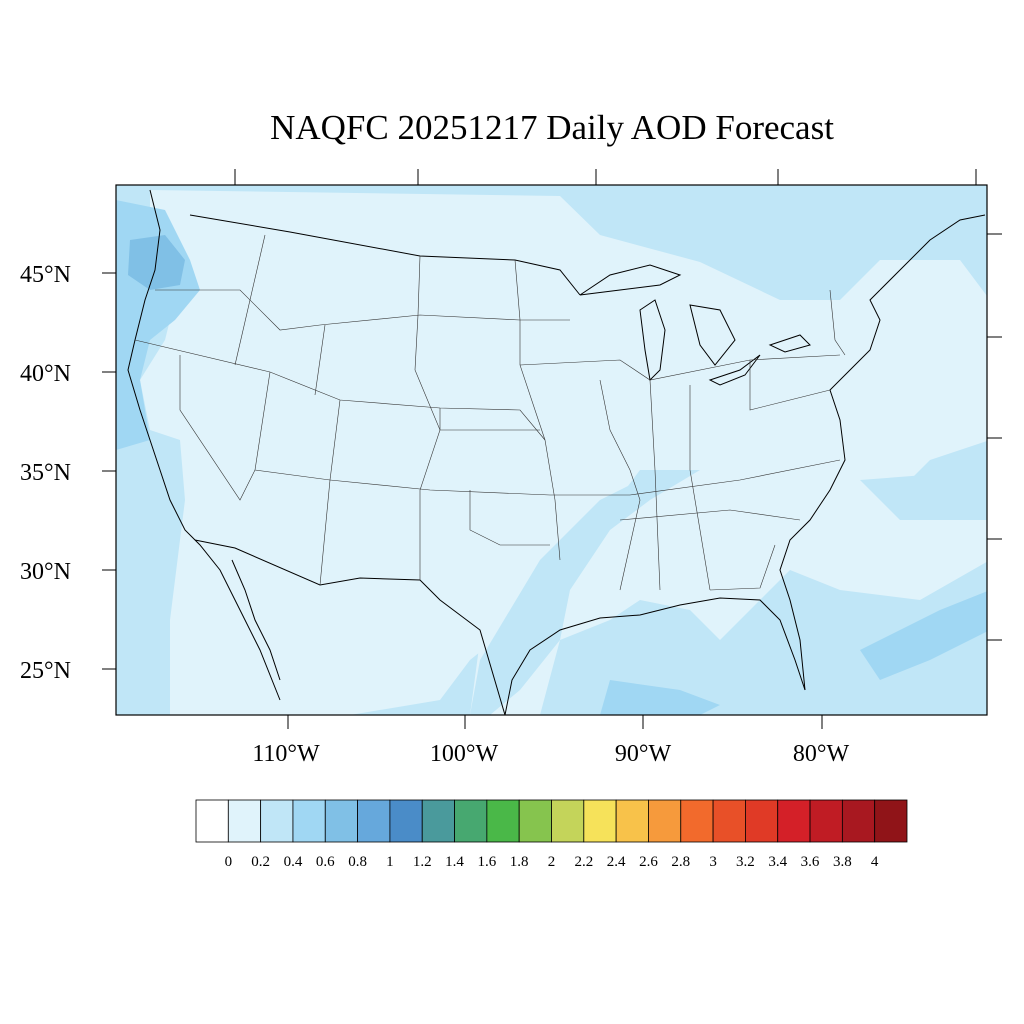 This screenshot has height=1024, width=1024. What do you see at coordinates (994, 437) in the screenshot?
I see `lat-ticks-right` at bounding box center [994, 437].